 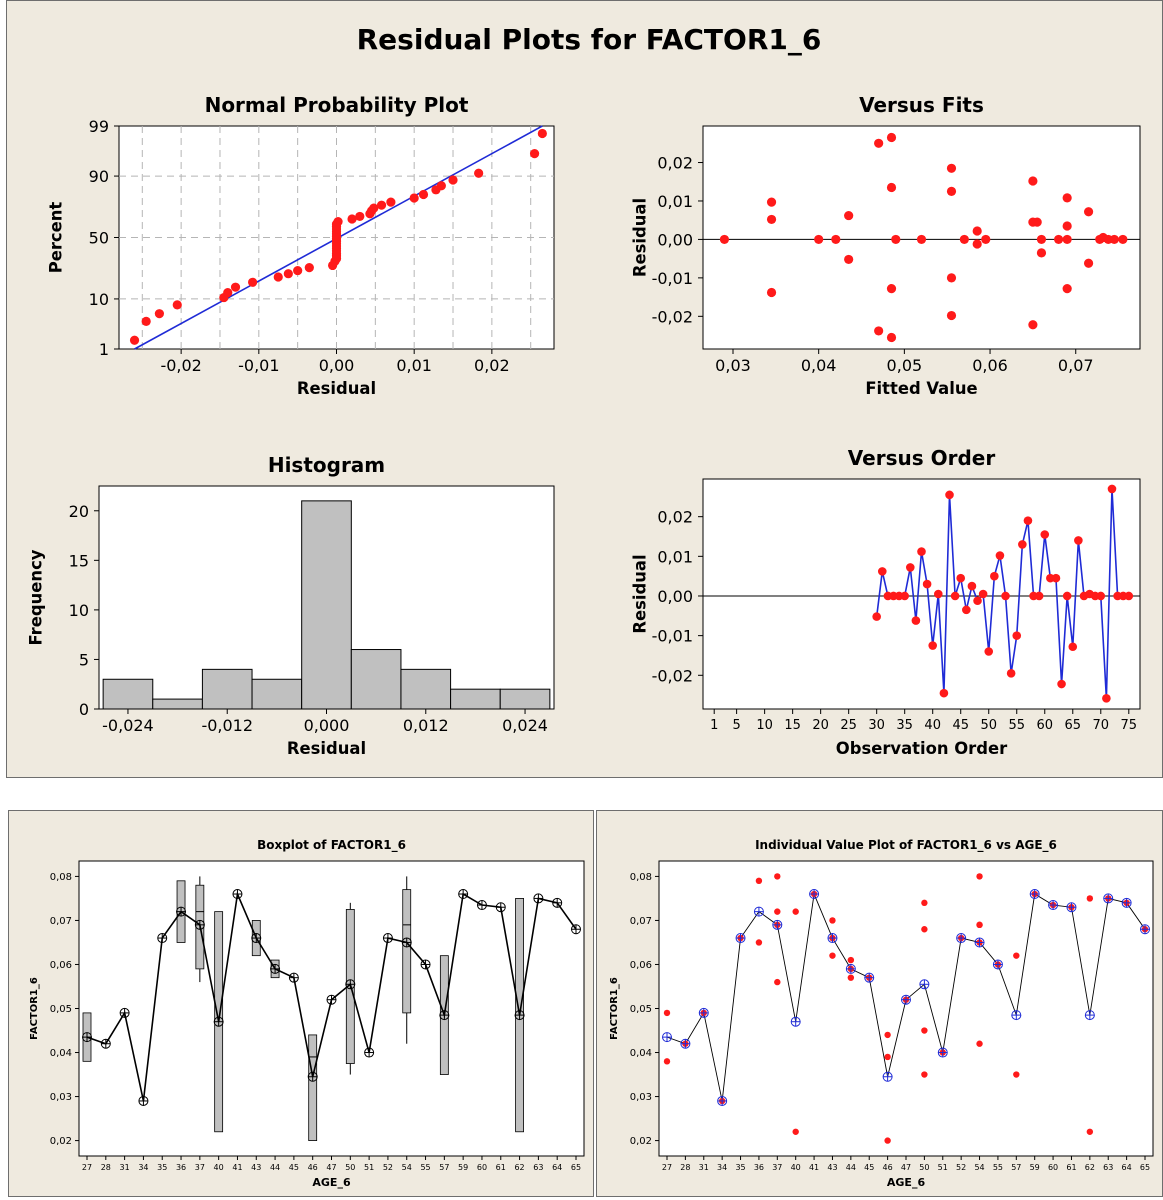 What do you see at coordinates (369, 1167) in the screenshot?
I see `x-tick-label: 51` at bounding box center [369, 1167].